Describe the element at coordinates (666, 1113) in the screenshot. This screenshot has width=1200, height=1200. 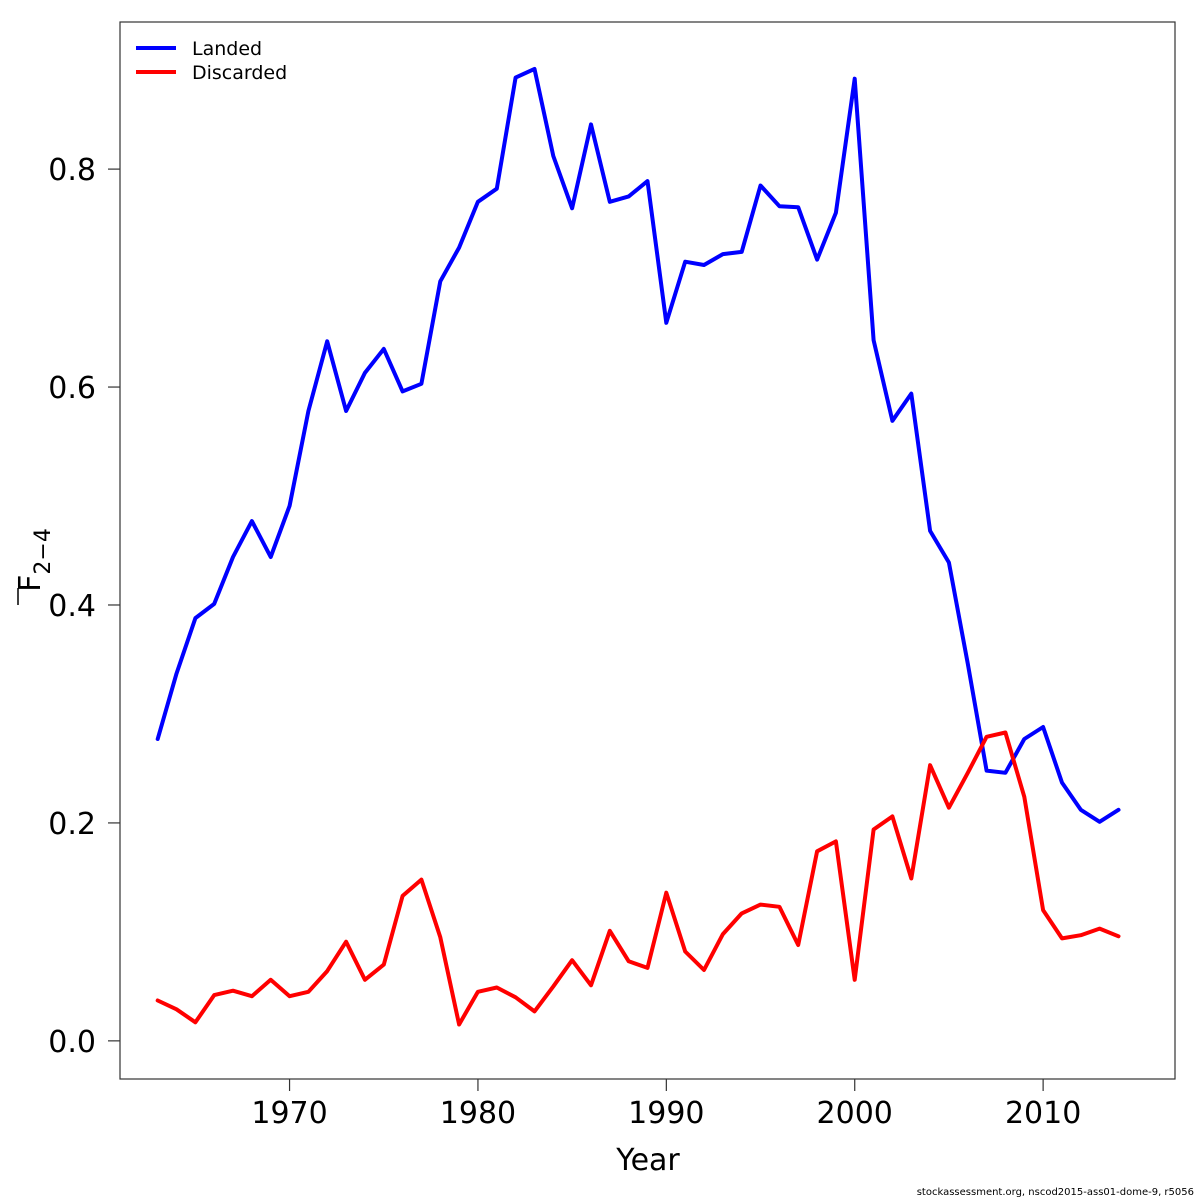
I see `x-tick-label: 1990` at that location.